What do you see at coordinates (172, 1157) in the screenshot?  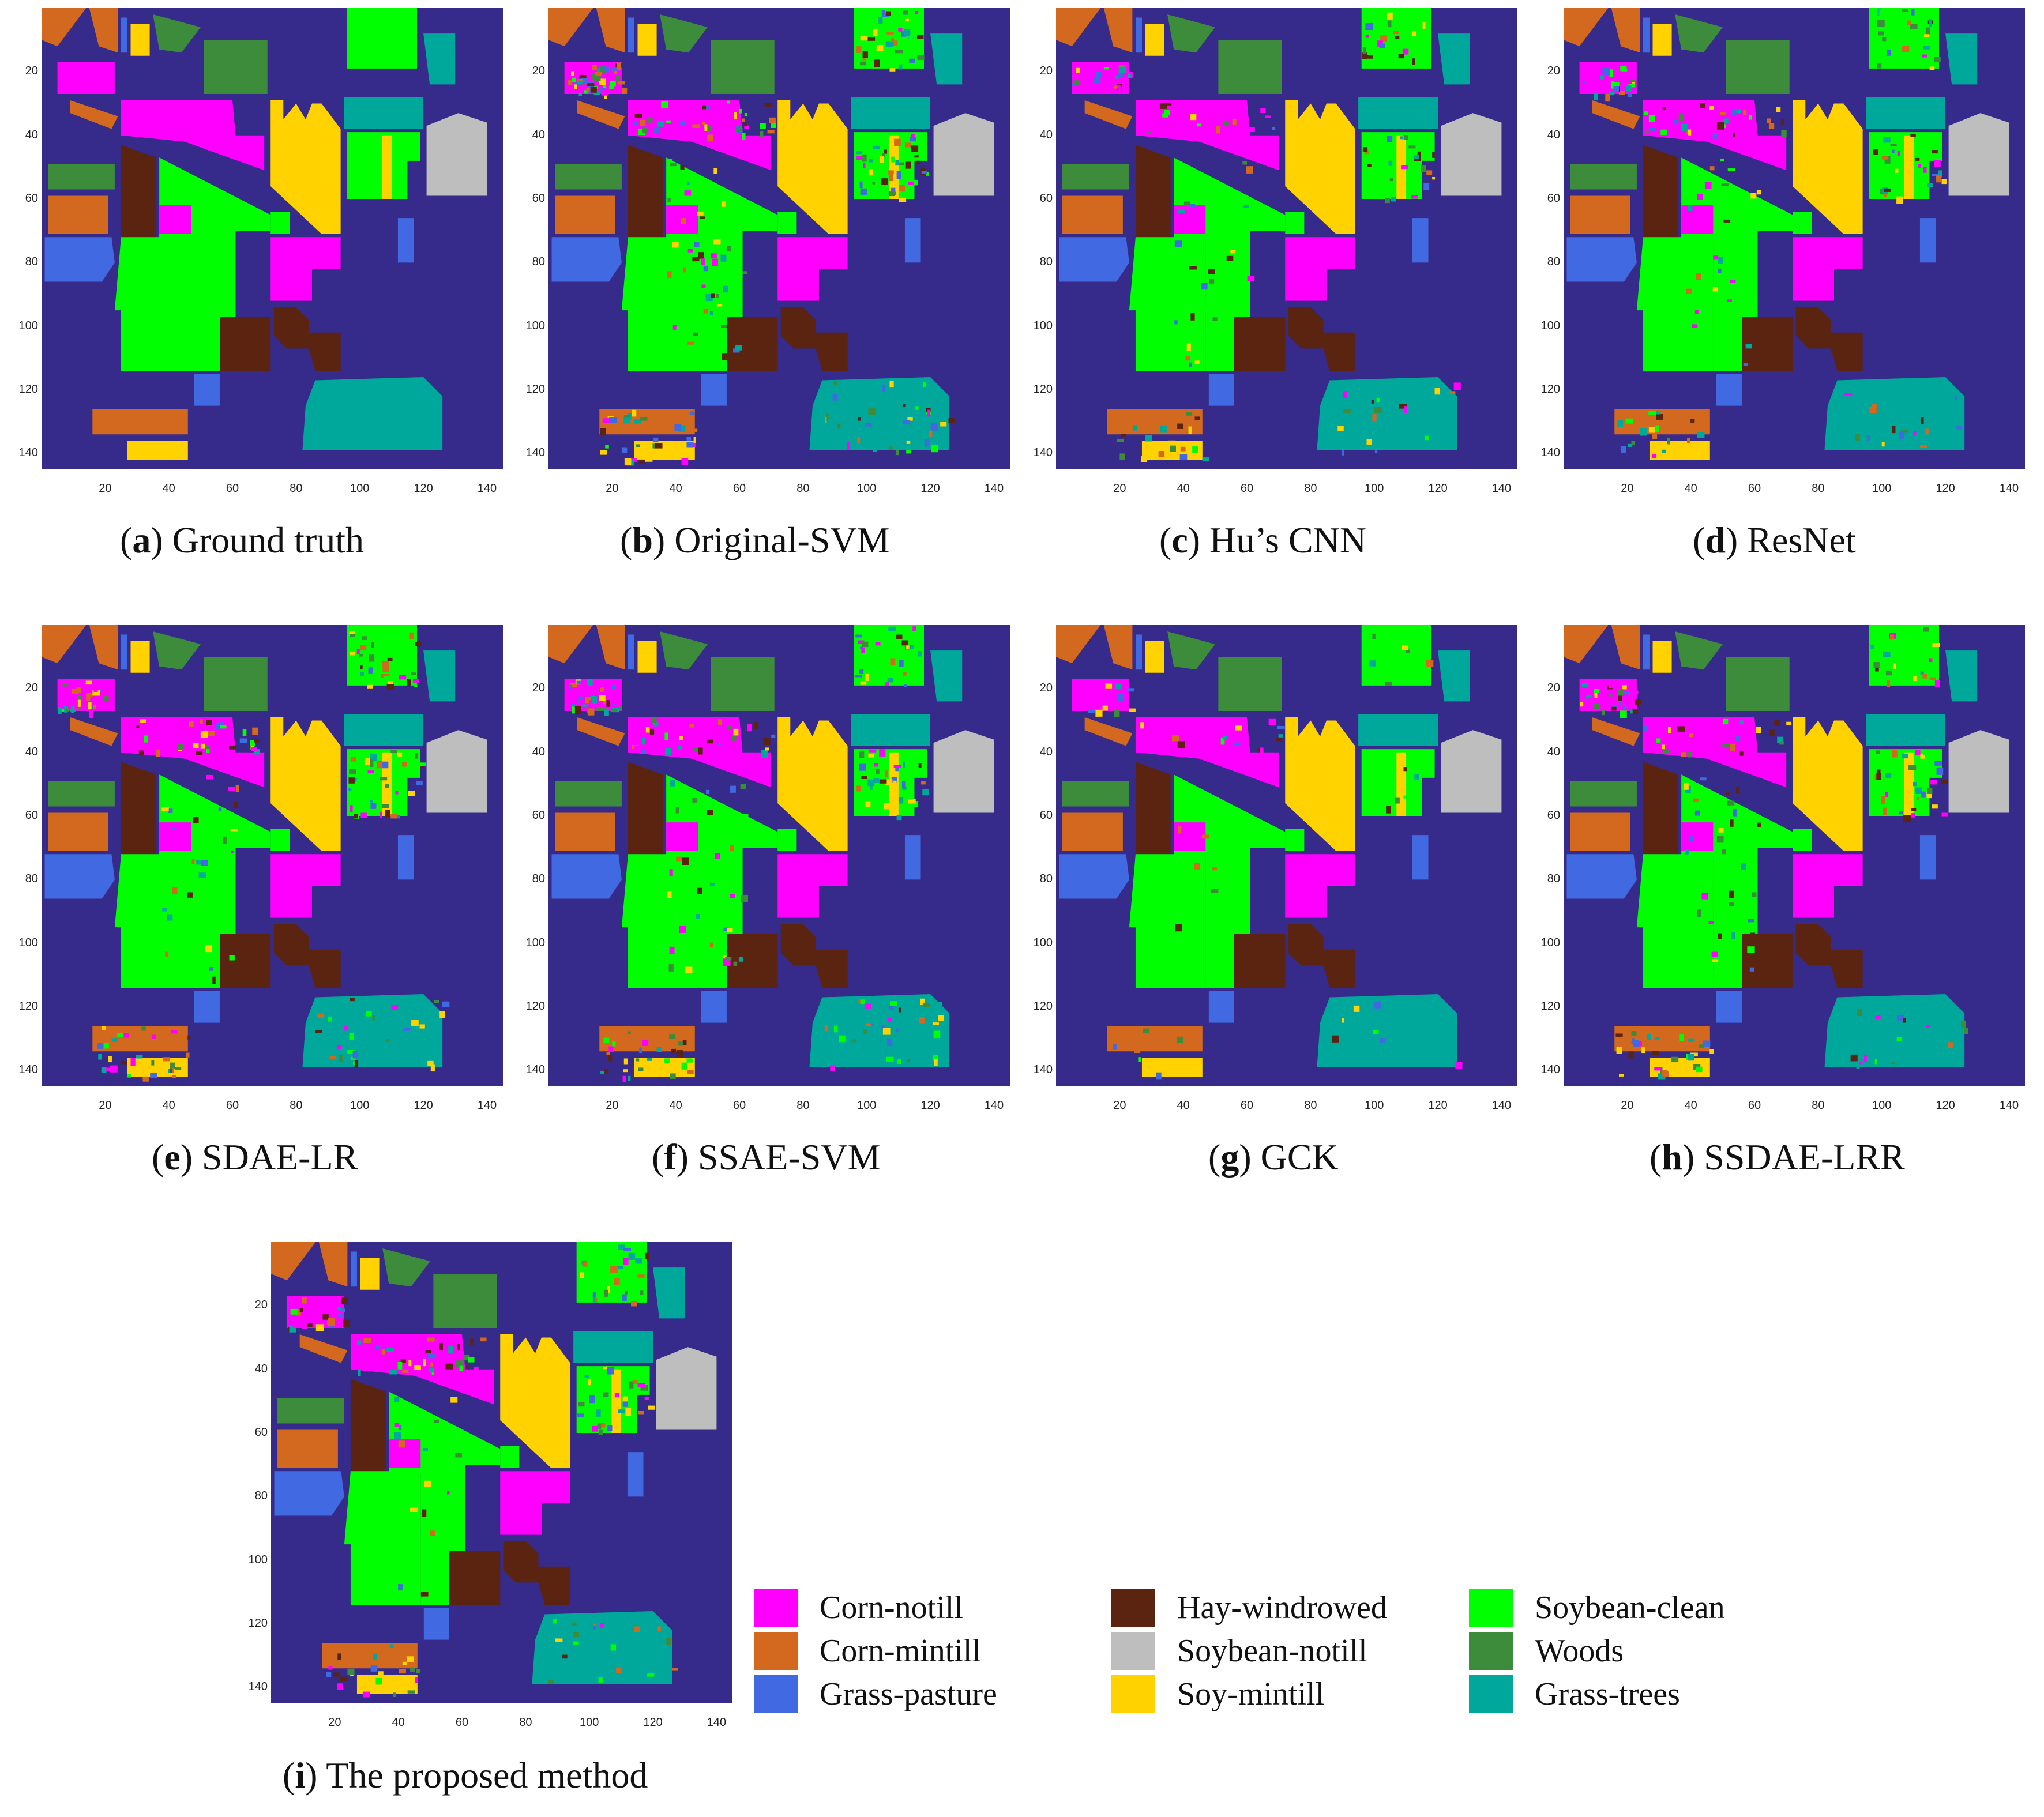 I see `panel-letter: e` at bounding box center [172, 1157].